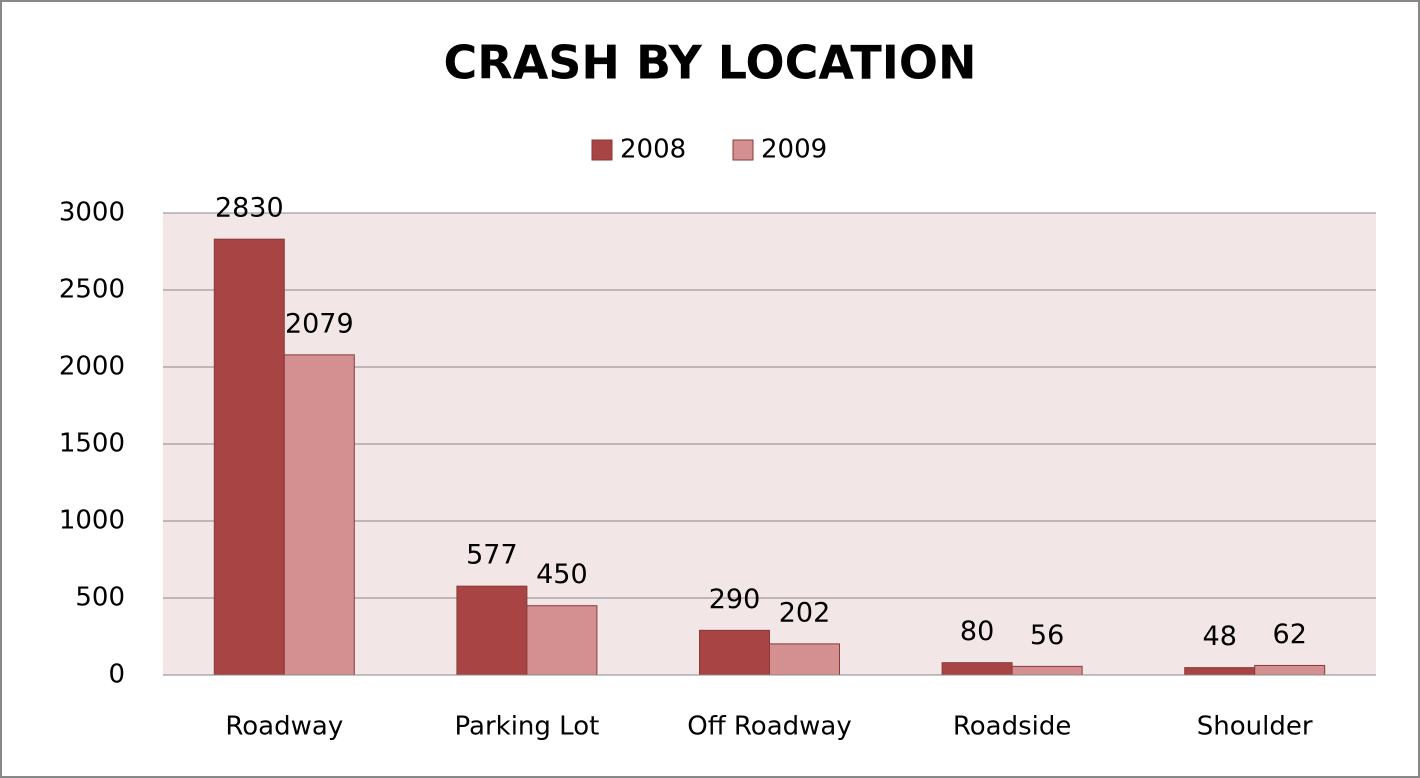 Image resolution: width=1420 pixels, height=778 pixels. I want to click on y-tick-label: 3000, so click(92, 213).